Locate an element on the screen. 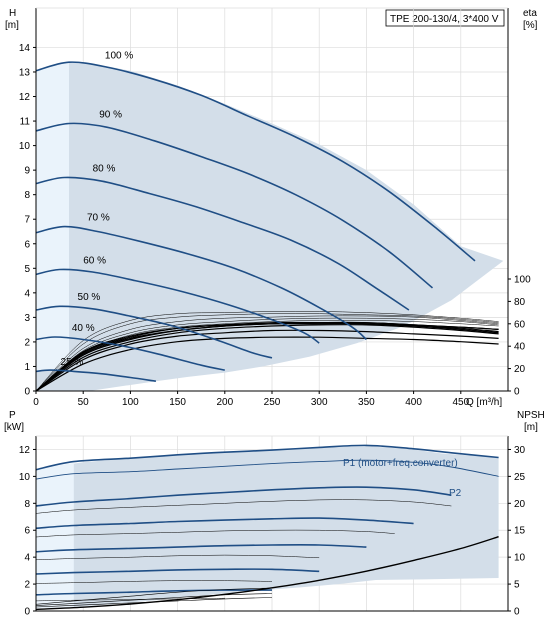 The image size is (555, 630). qh-y-tick-label: 9 is located at coordinates (27, 171).